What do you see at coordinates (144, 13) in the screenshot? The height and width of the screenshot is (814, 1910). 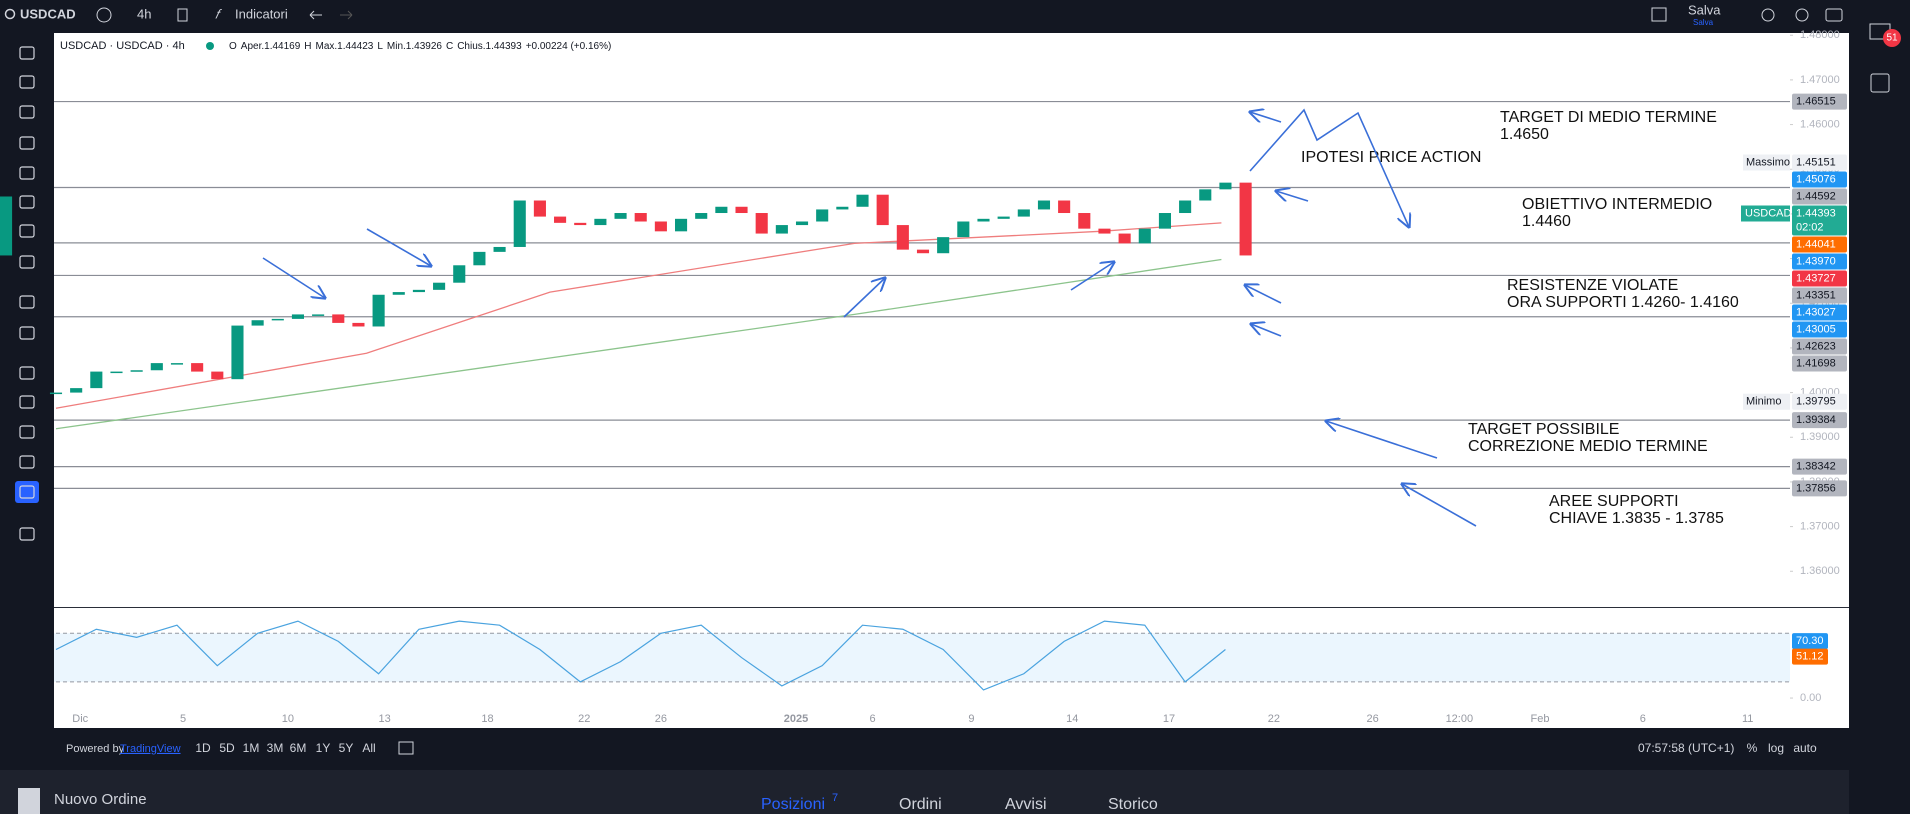 I see `interval: 4h` at bounding box center [144, 13].